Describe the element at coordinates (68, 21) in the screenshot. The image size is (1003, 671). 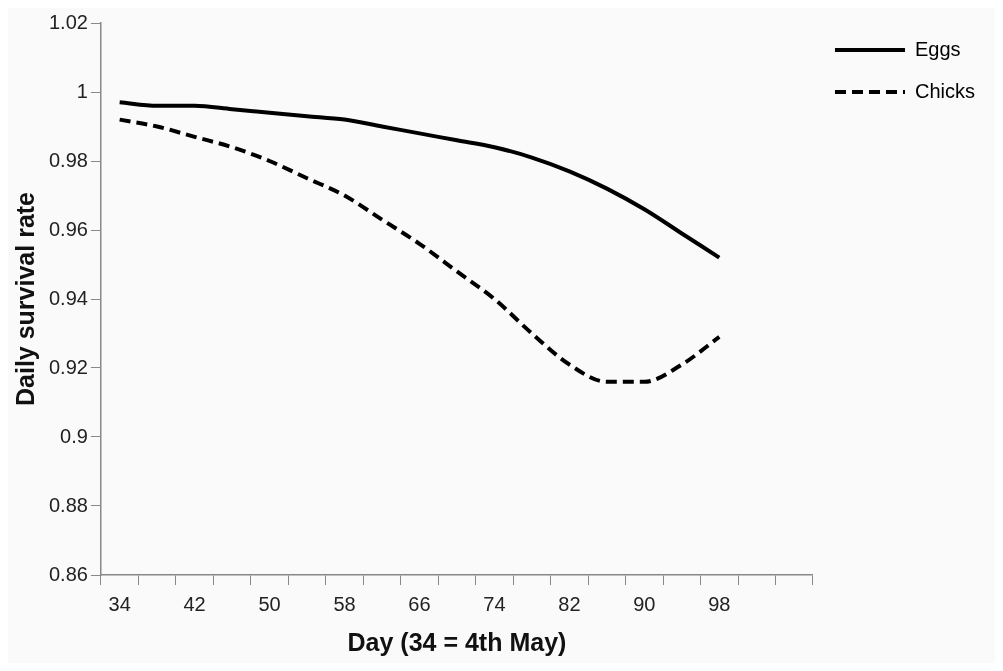
I see `y-tick-label: 1.02` at that location.